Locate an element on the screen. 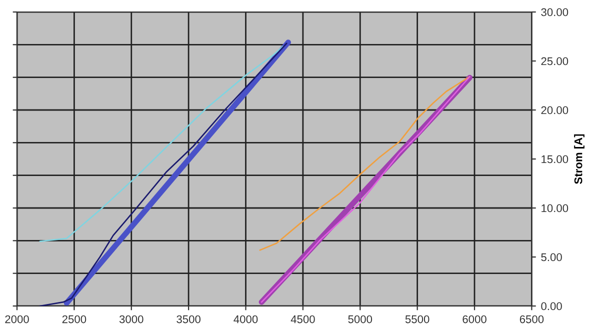 The width and height of the screenshot is (602, 329). y-tick-label: 10.00 is located at coordinates (555, 208).